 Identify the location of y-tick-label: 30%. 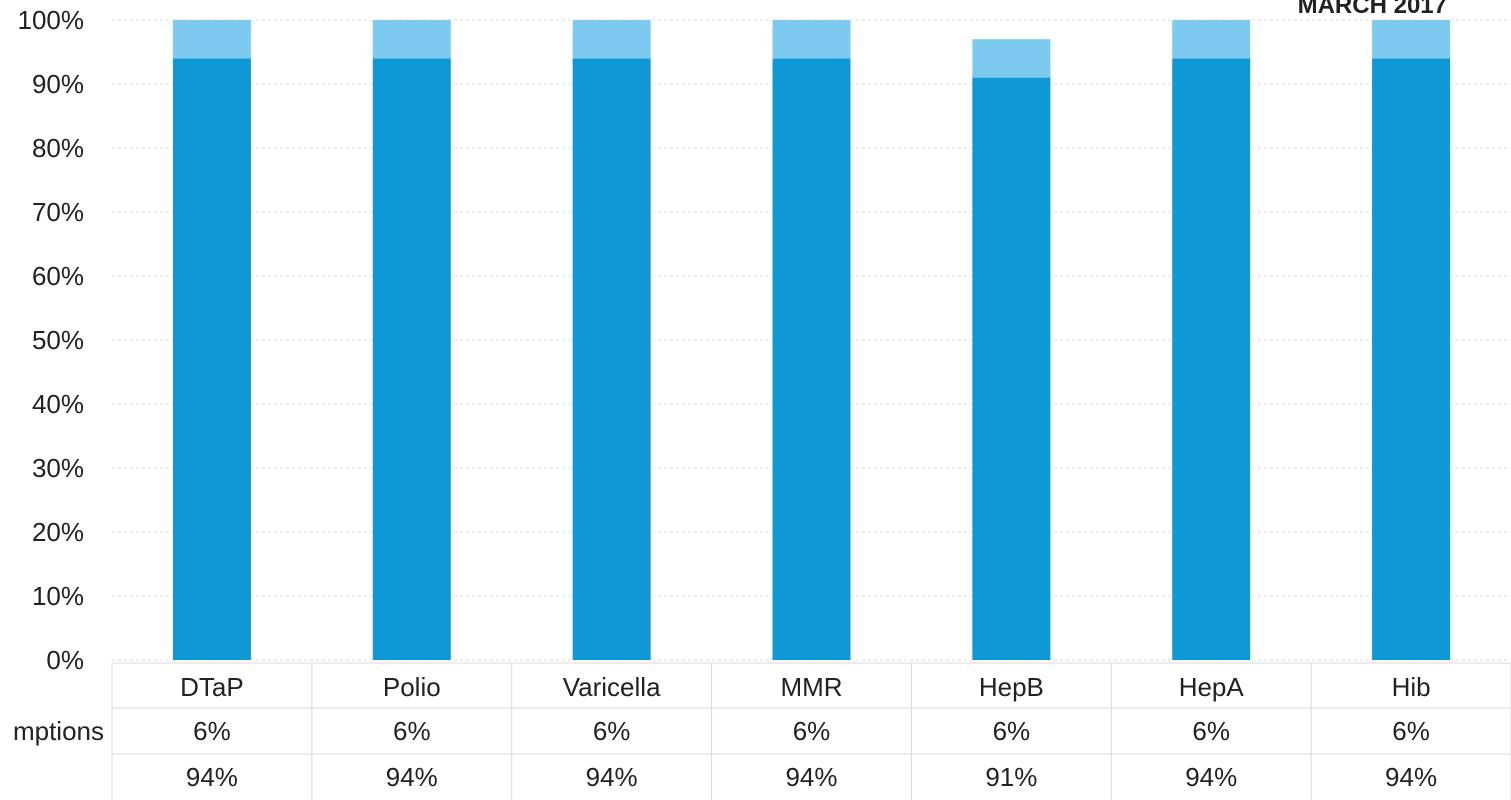
(58, 468).